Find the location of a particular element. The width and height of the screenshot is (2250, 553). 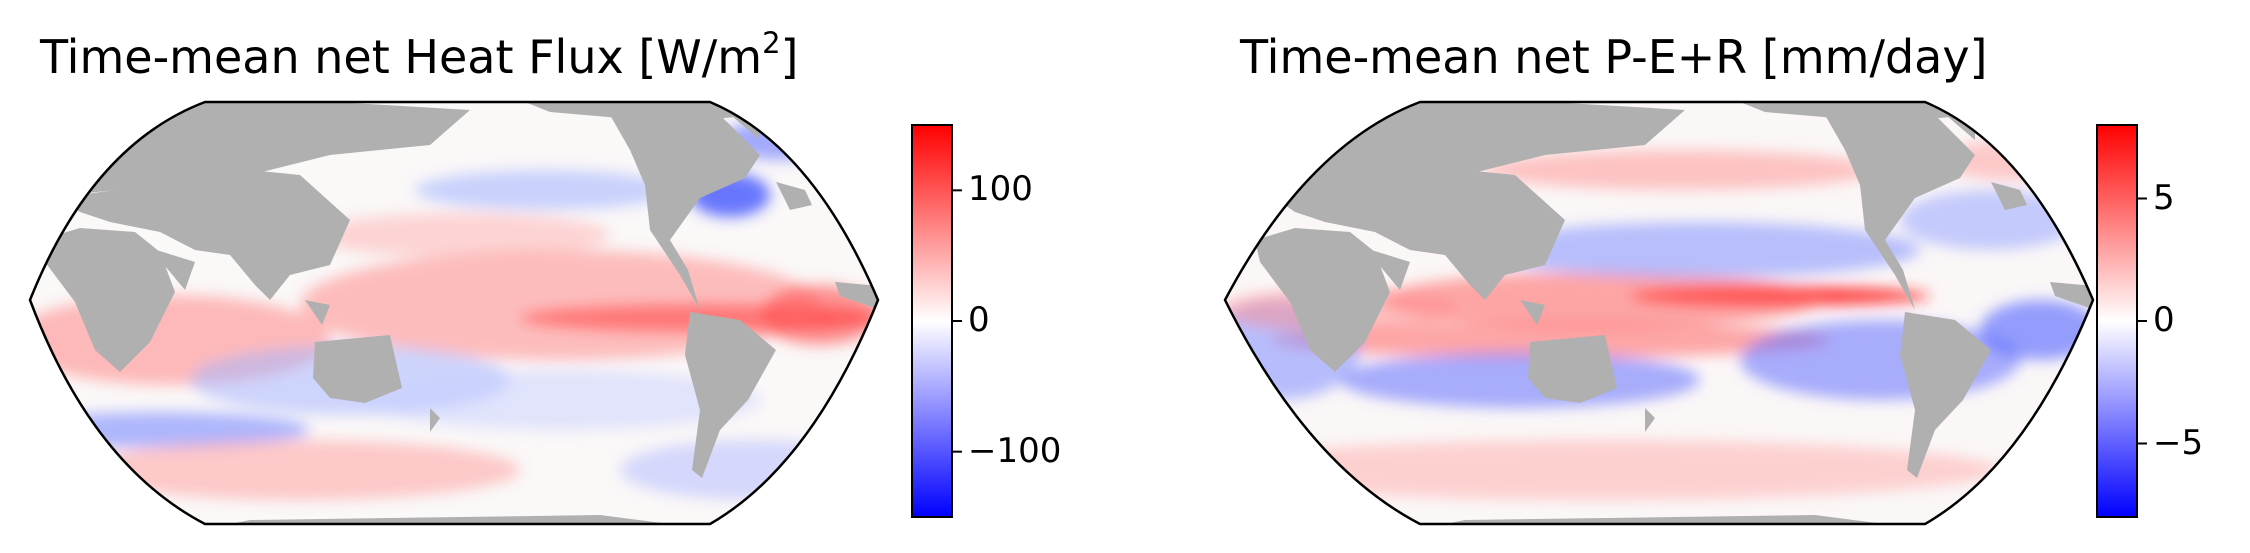

heat-flux-tick-label: 100 is located at coordinates (1000, 189).